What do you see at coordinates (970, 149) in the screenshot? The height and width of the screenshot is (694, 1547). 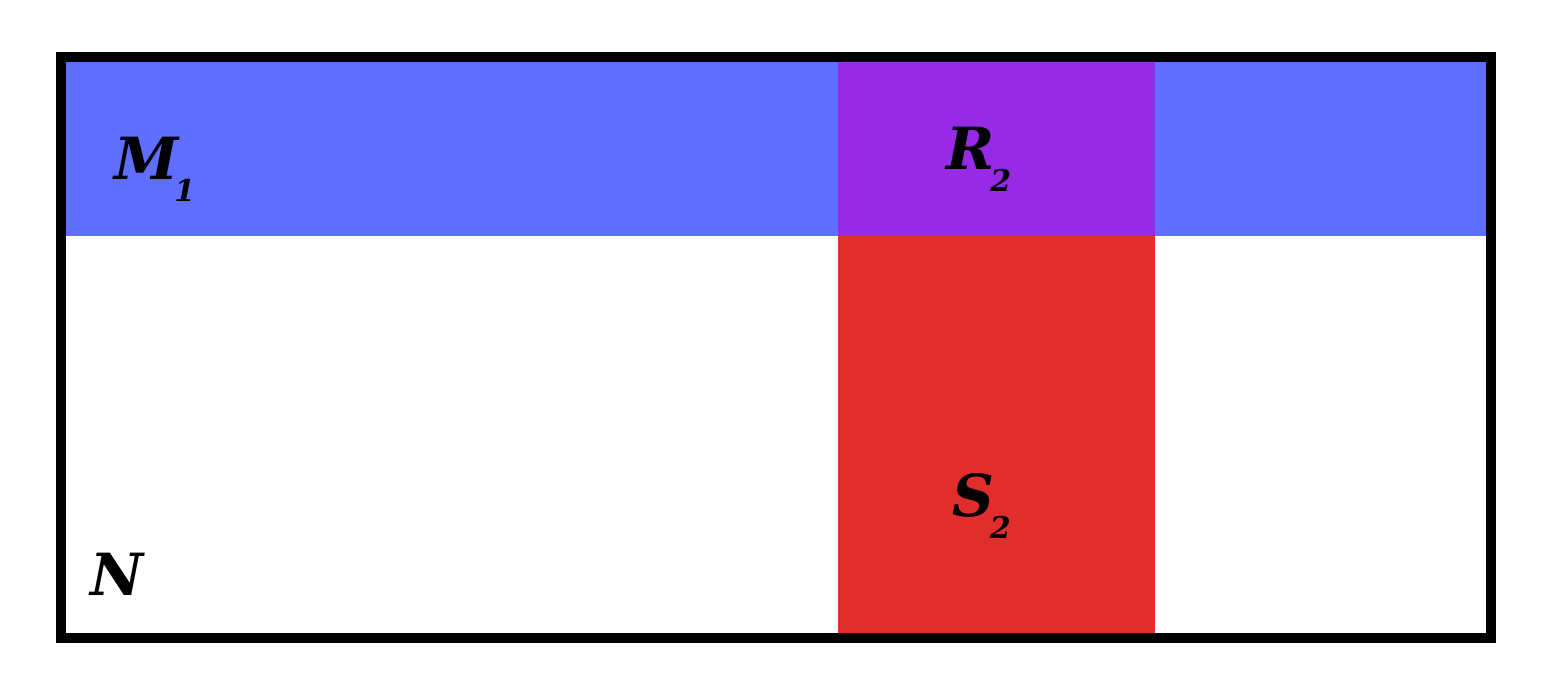 I see `label-r2-letter: R` at bounding box center [970, 149].